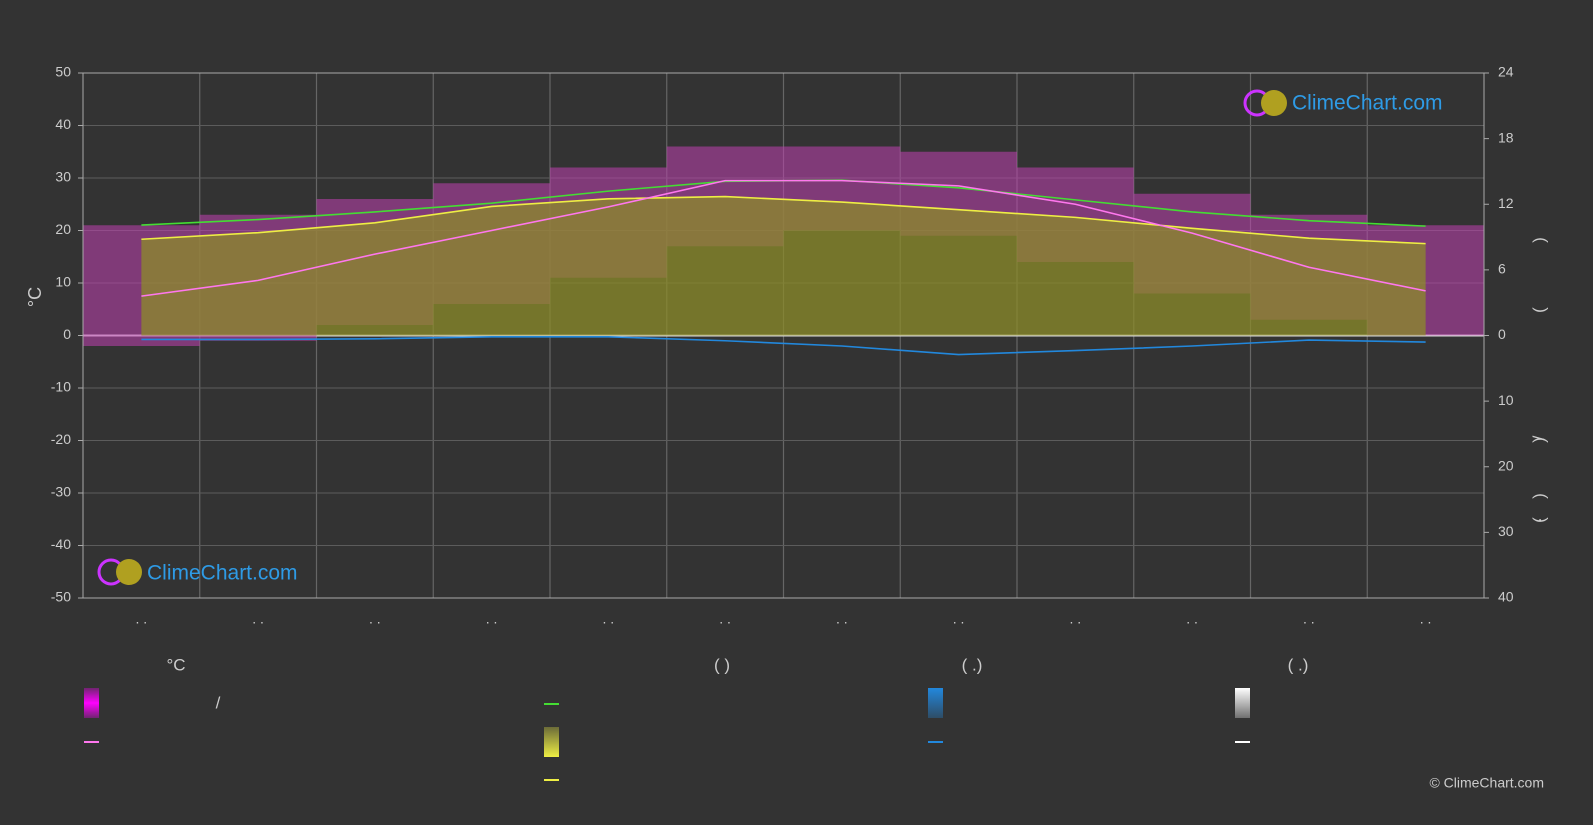 The image size is (1593, 825). What do you see at coordinates (61, 387) in the screenshot?
I see `y-tick-label: -10` at bounding box center [61, 387].